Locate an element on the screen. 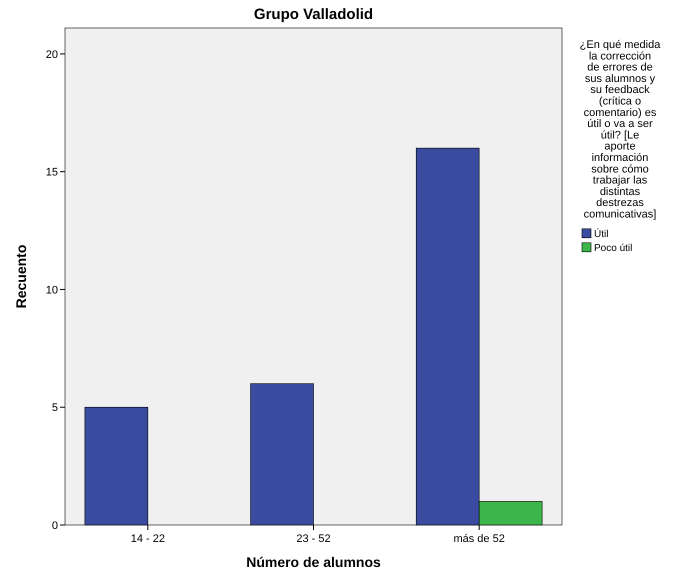 The height and width of the screenshot is (581, 674). x-axis-title: Número de alumnos is located at coordinates (313, 562).